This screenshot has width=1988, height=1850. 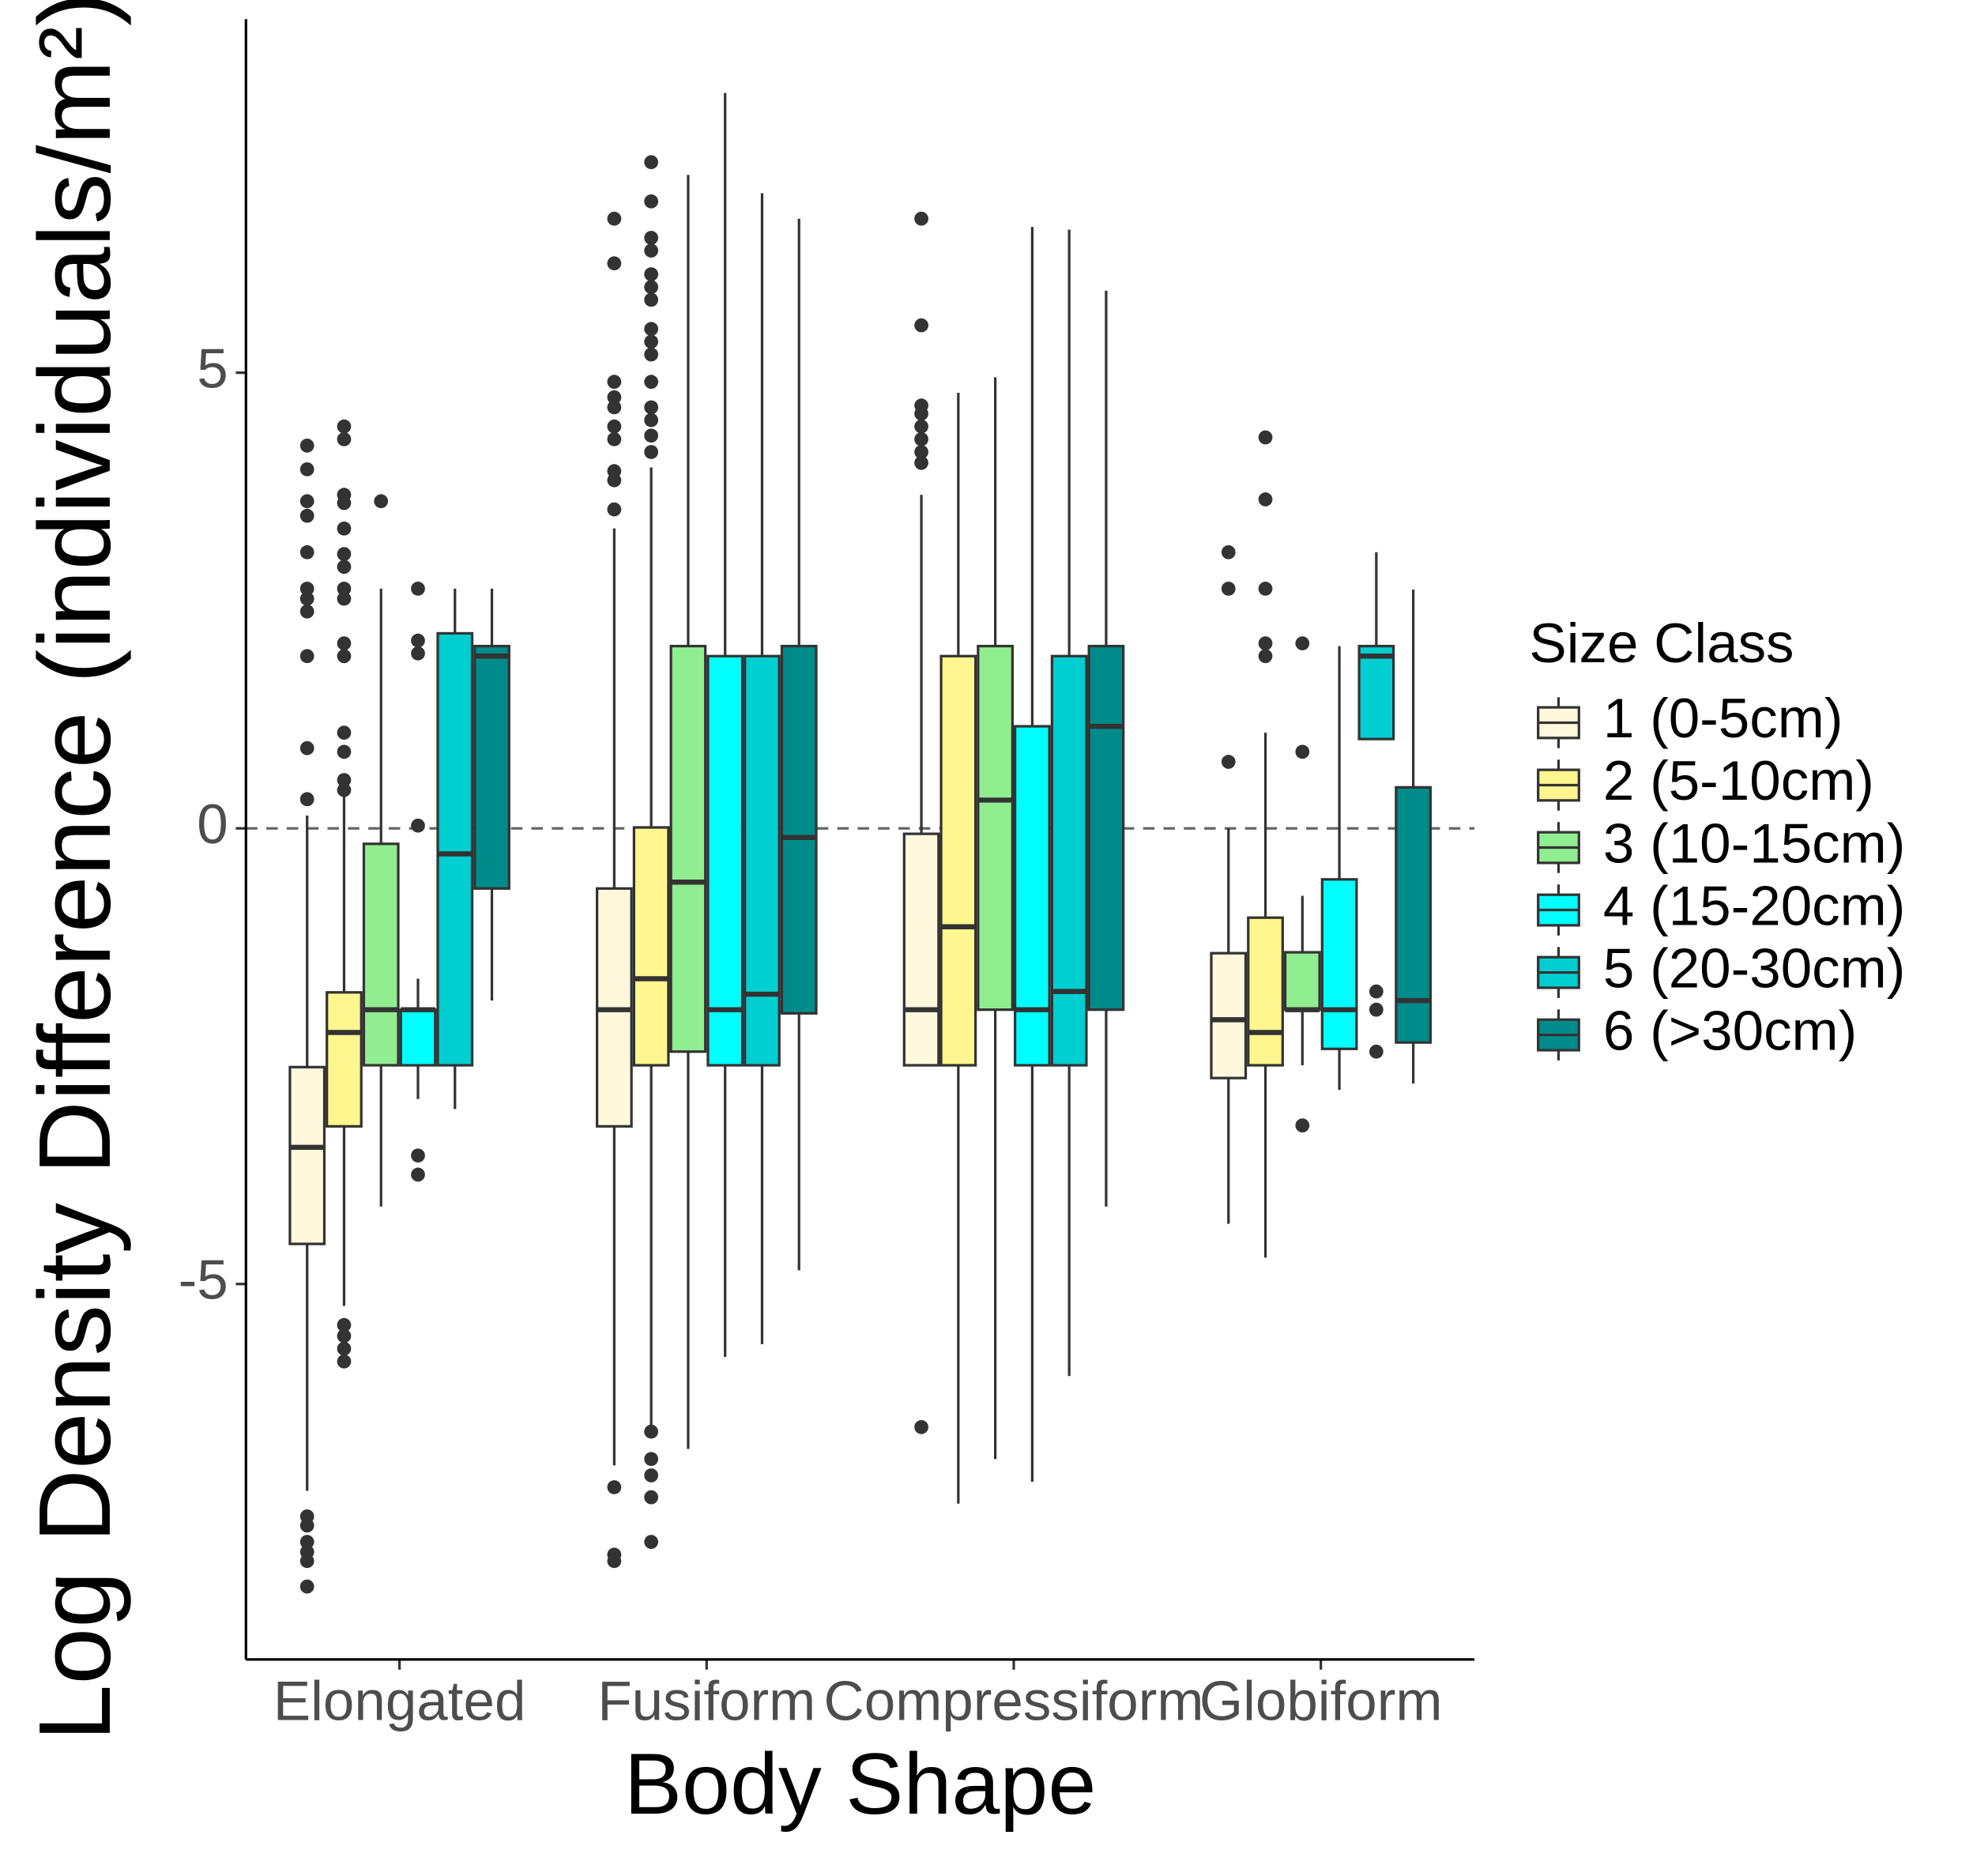 I want to click on legend-label: 4 (15-20cm), so click(x=1754, y=906).